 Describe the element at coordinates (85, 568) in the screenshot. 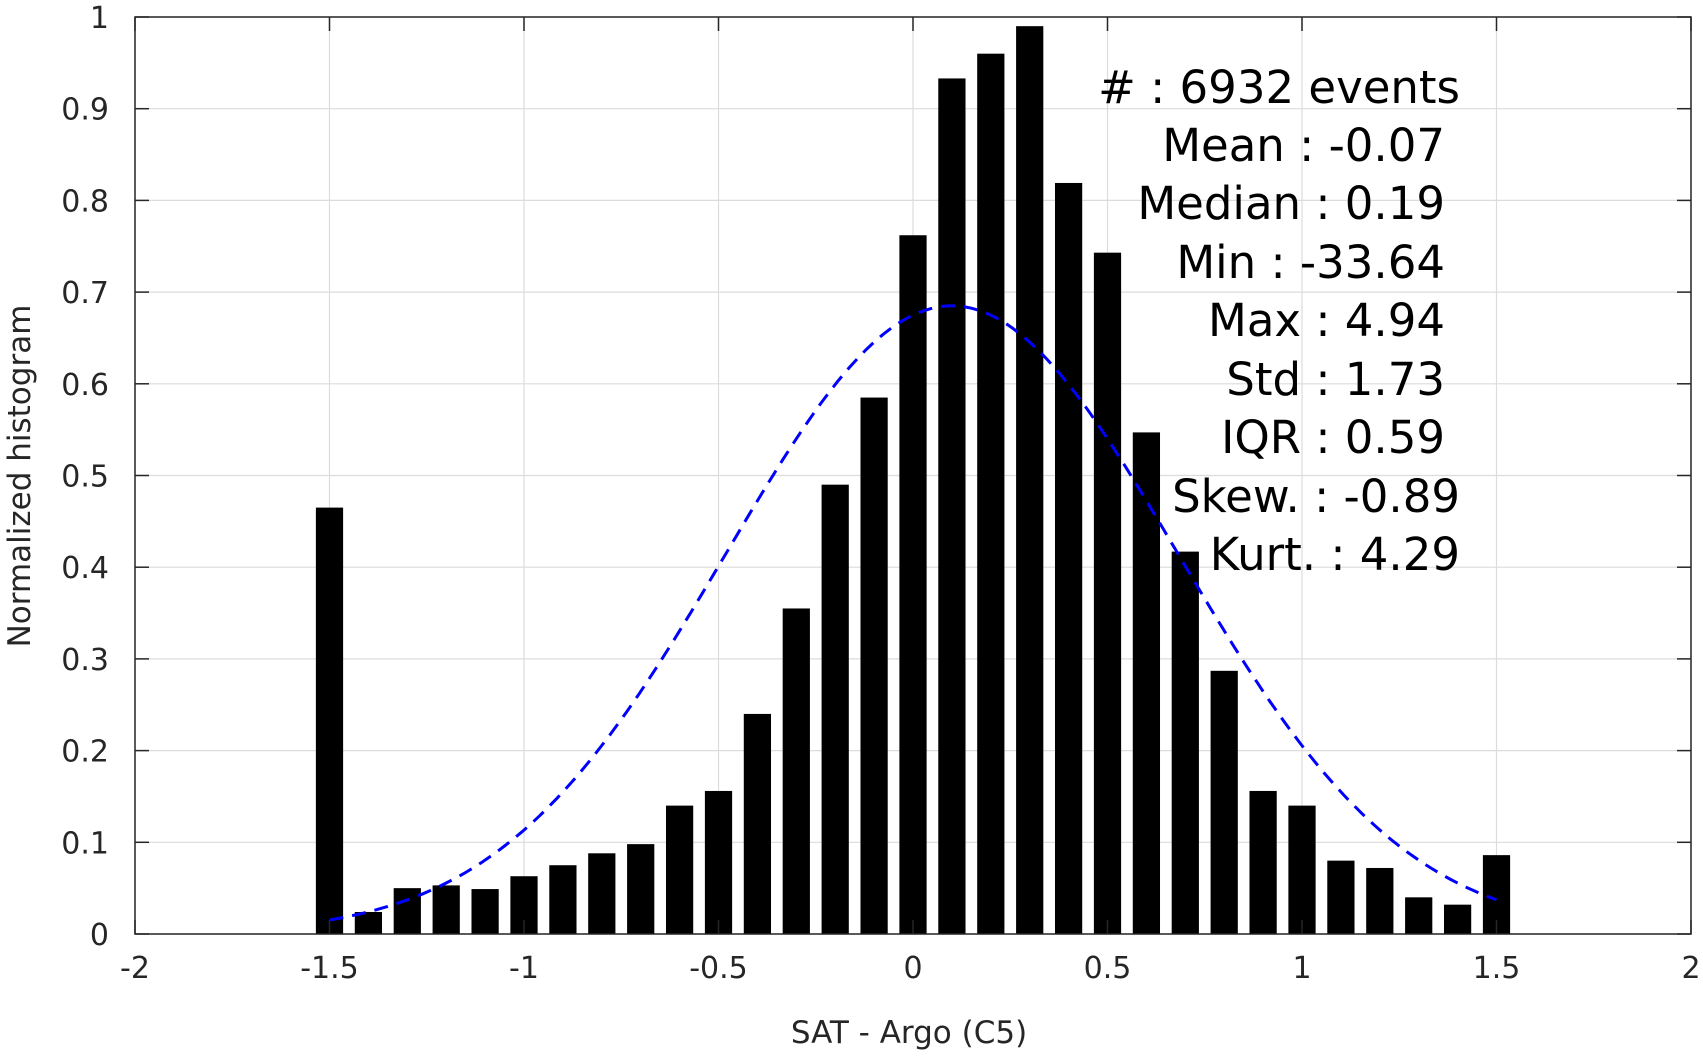

I see `y-tick-label: 0.4` at that location.